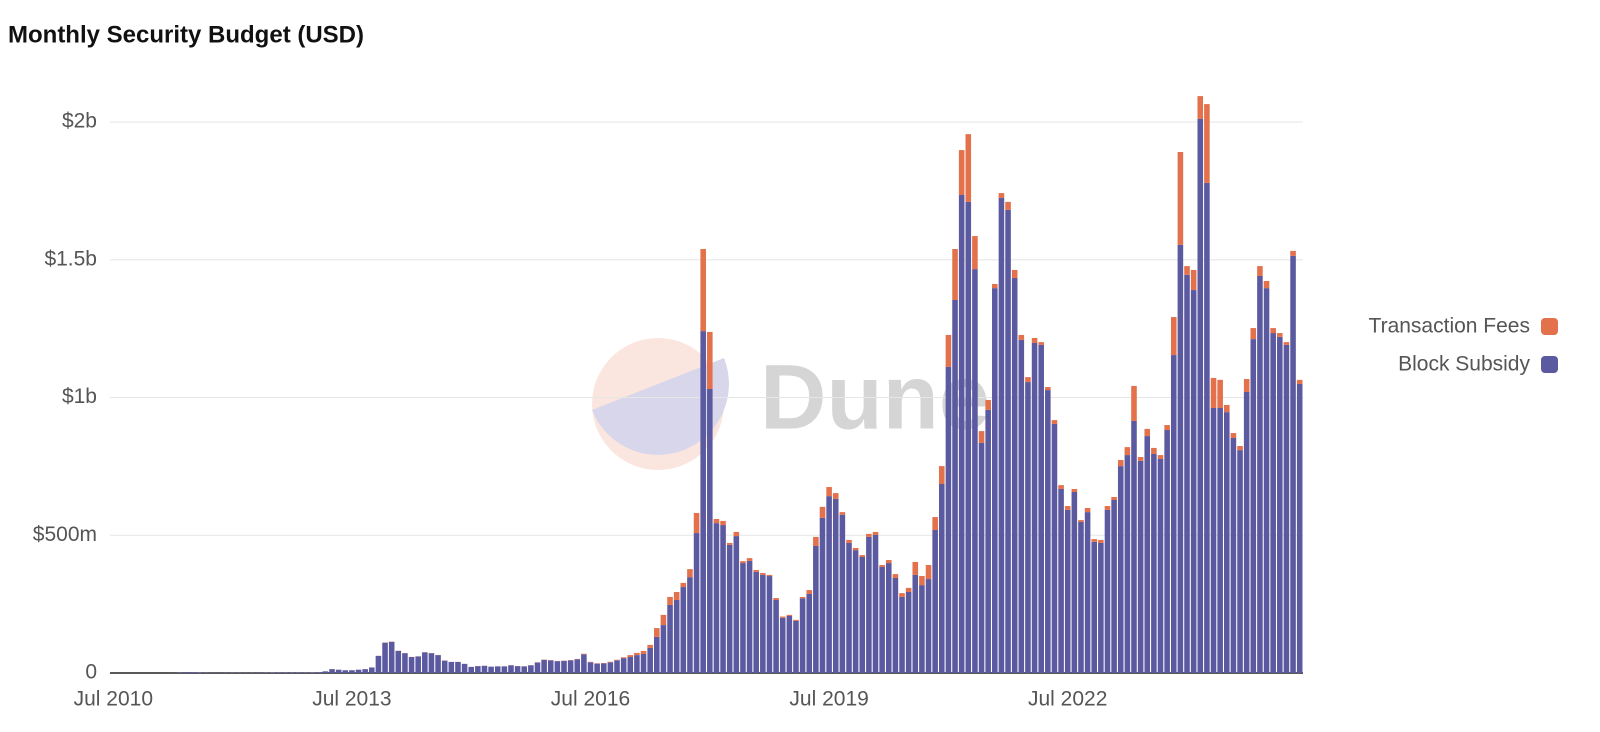 The width and height of the screenshot is (1600, 732). I want to click on logo-circle, so click(658, 404).